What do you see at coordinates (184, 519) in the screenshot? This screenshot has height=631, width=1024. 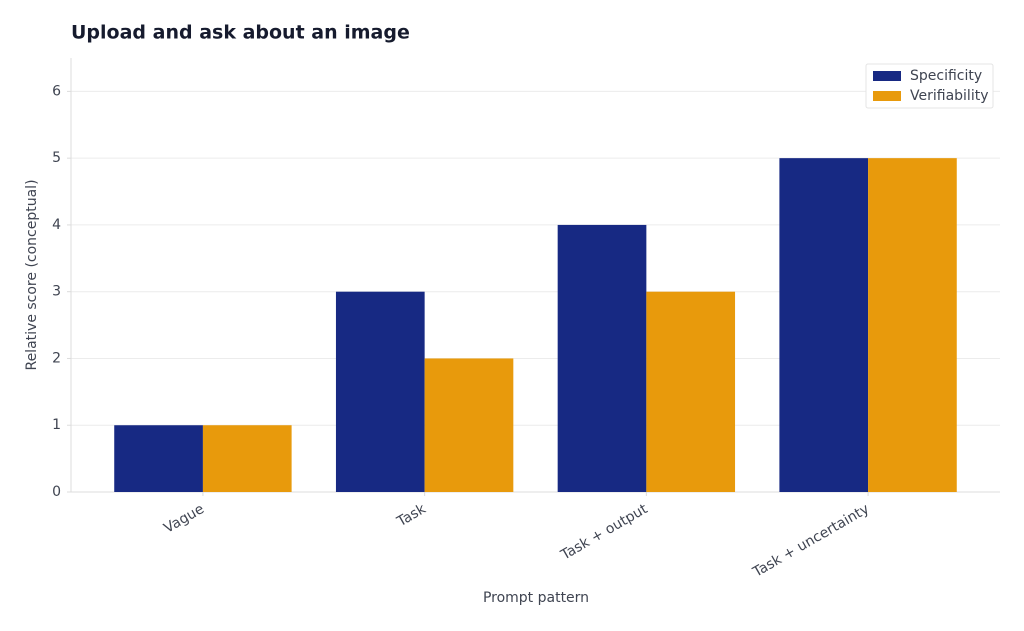 I see `x-tick-label: Vague` at bounding box center [184, 519].